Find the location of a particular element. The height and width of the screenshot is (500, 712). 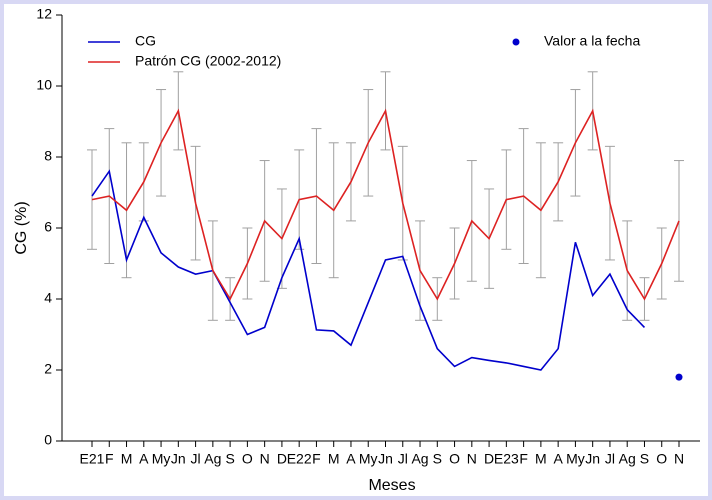

legend-label: Valor a la fecha is located at coordinates (592, 41).